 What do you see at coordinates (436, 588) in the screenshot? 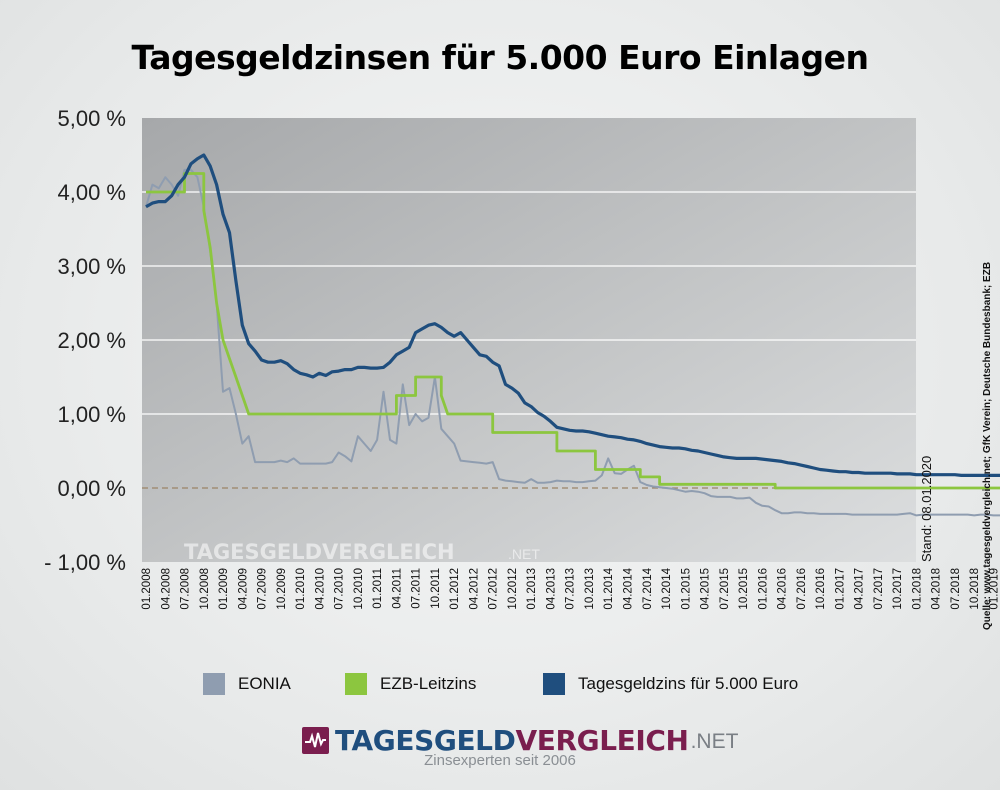
I see `x-tick-label: 10.2011` at bounding box center [436, 588].